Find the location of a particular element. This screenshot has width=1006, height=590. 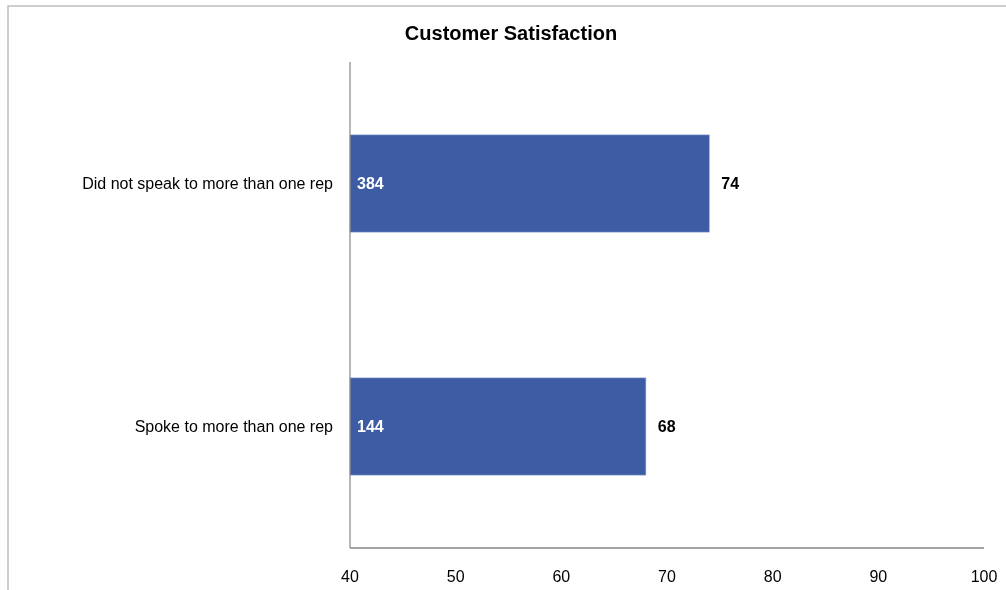

x-tick-label: 80 is located at coordinates (772, 576).